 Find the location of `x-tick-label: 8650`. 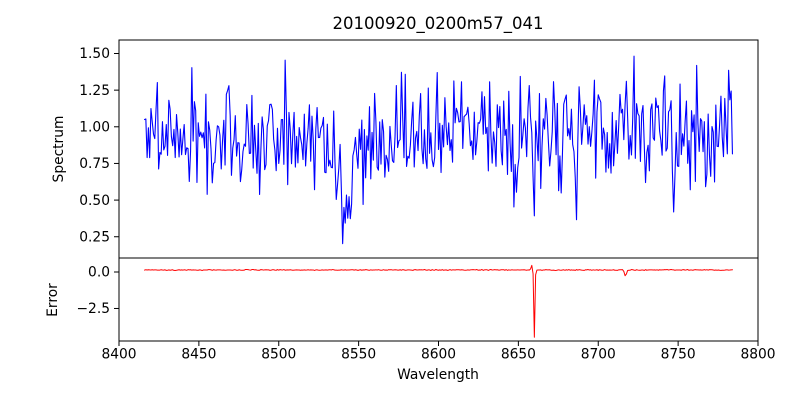

x-tick-label: 8650 is located at coordinates (518, 355).